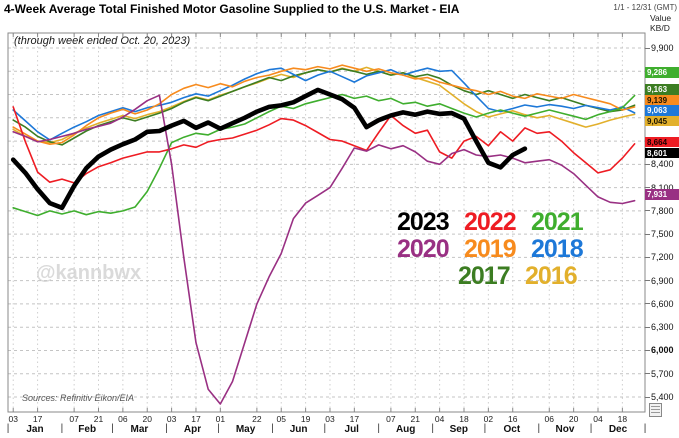 Image resolution: width=679 pixels, height=438 pixels. What do you see at coordinates (618, 429) in the screenshot?
I see `x-axis-month-label-dec: Dec` at bounding box center [618, 429].